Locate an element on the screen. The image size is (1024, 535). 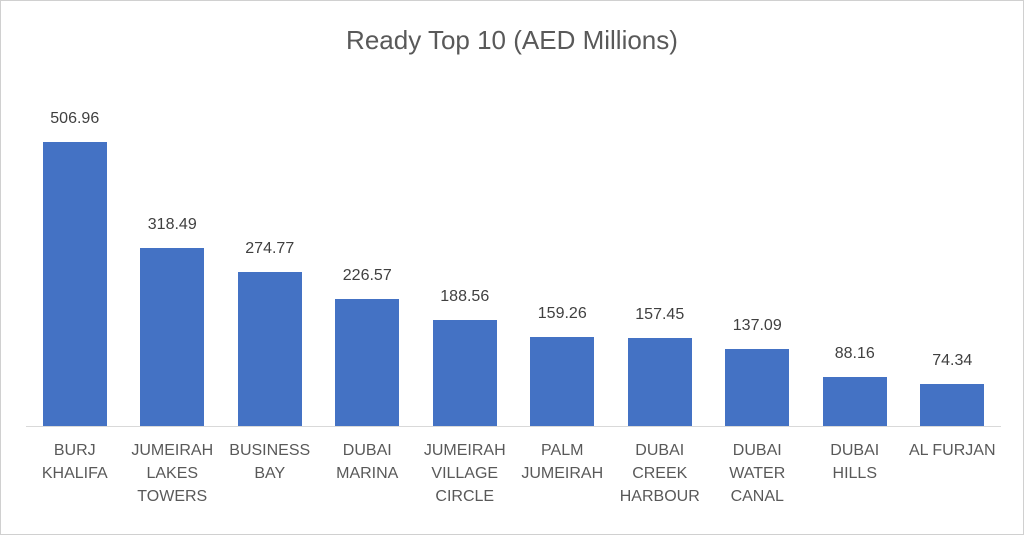
data-label: 188.56 is located at coordinates (465, 297).